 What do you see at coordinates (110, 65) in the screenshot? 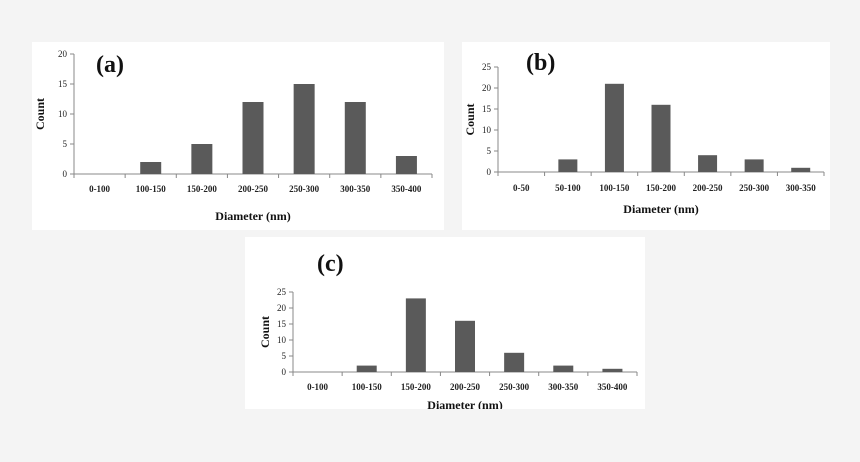
I see `panel-label: (a)` at bounding box center [110, 65].